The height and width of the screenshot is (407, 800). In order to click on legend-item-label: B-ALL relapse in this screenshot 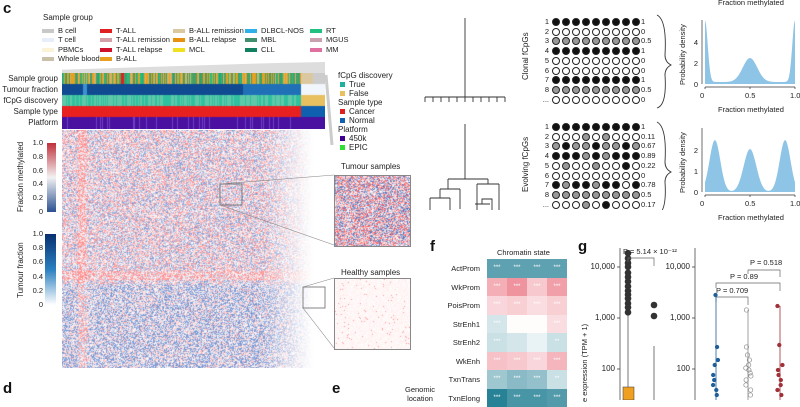, I will do `click(212, 39)`.